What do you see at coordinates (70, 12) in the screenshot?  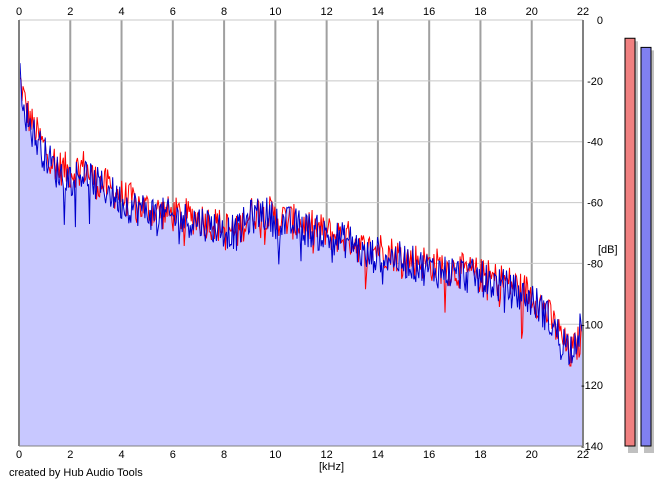 I see `x-tick-label-top: 2` at bounding box center [70, 12].